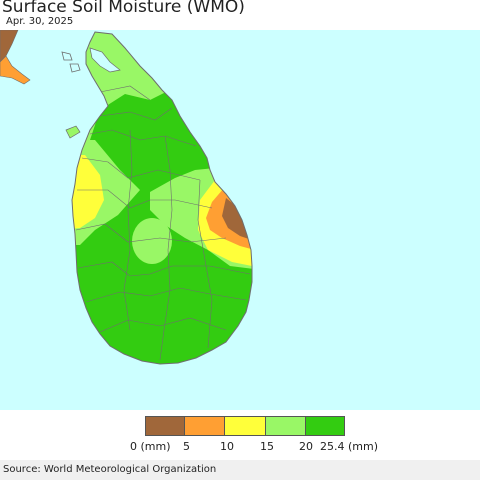  What do you see at coordinates (123, 8) in the screenshot?
I see `map-title: Surface Soil Moisture (WMO)` at bounding box center [123, 8].